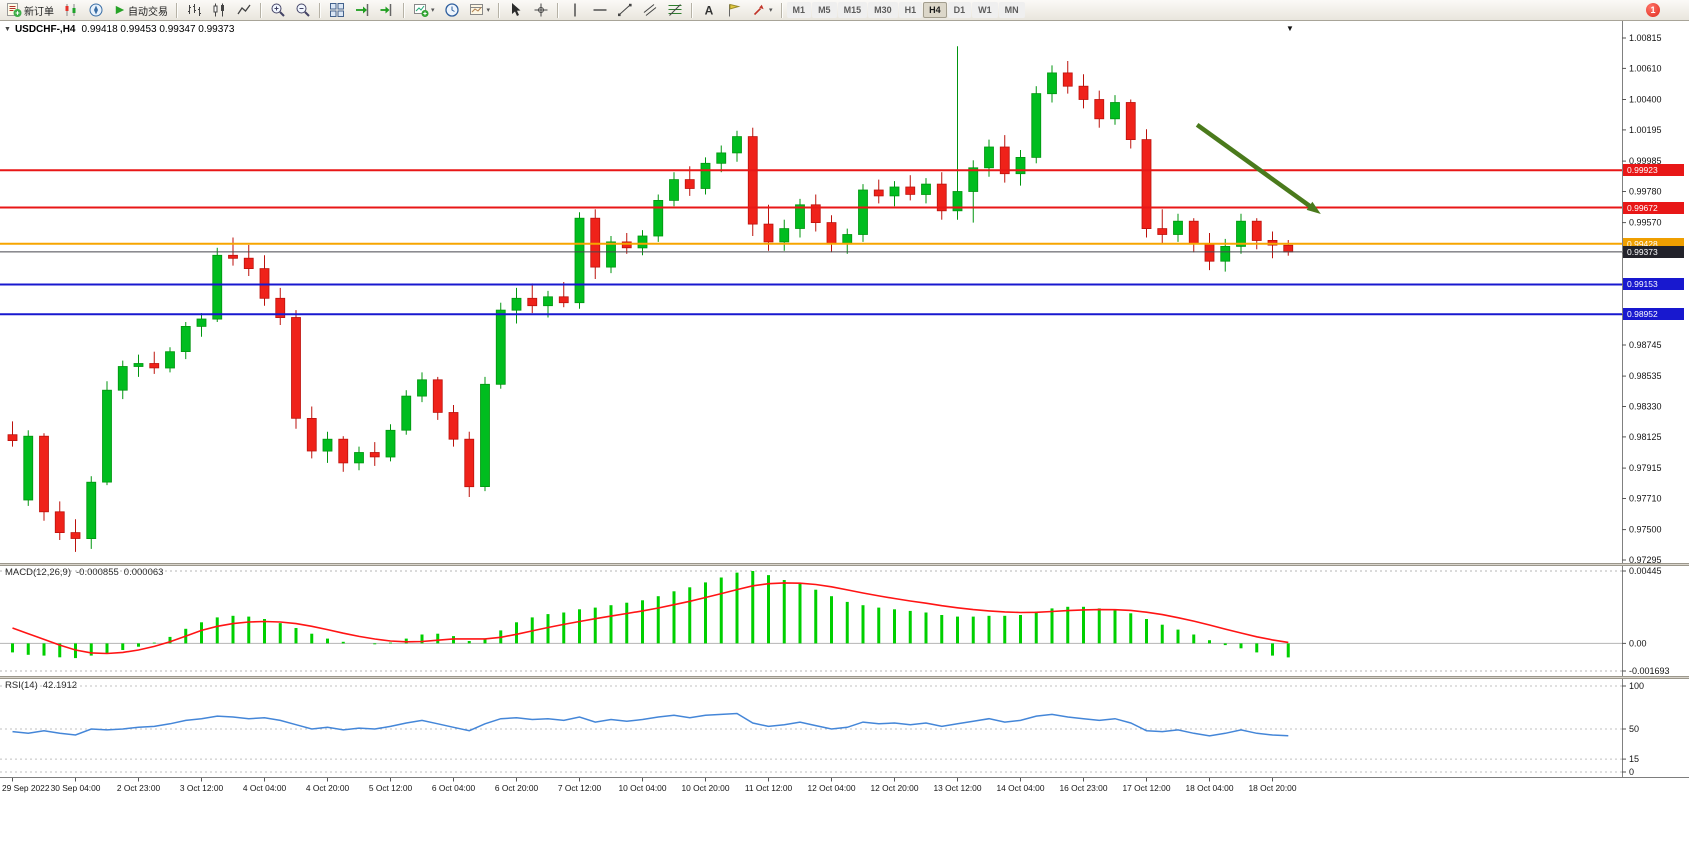  What do you see at coordinates (883, 10) in the screenshot?
I see `timeframe-button-m30: M30` at bounding box center [883, 10].